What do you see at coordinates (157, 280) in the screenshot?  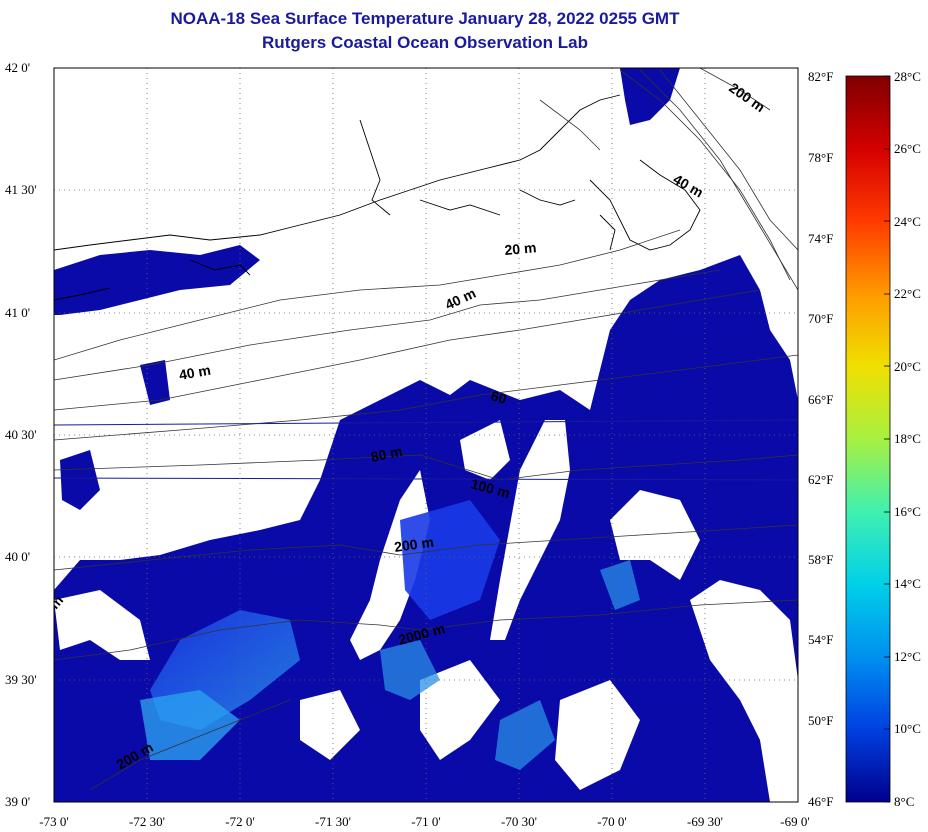 I see `sst-region-northwest` at bounding box center [157, 280].